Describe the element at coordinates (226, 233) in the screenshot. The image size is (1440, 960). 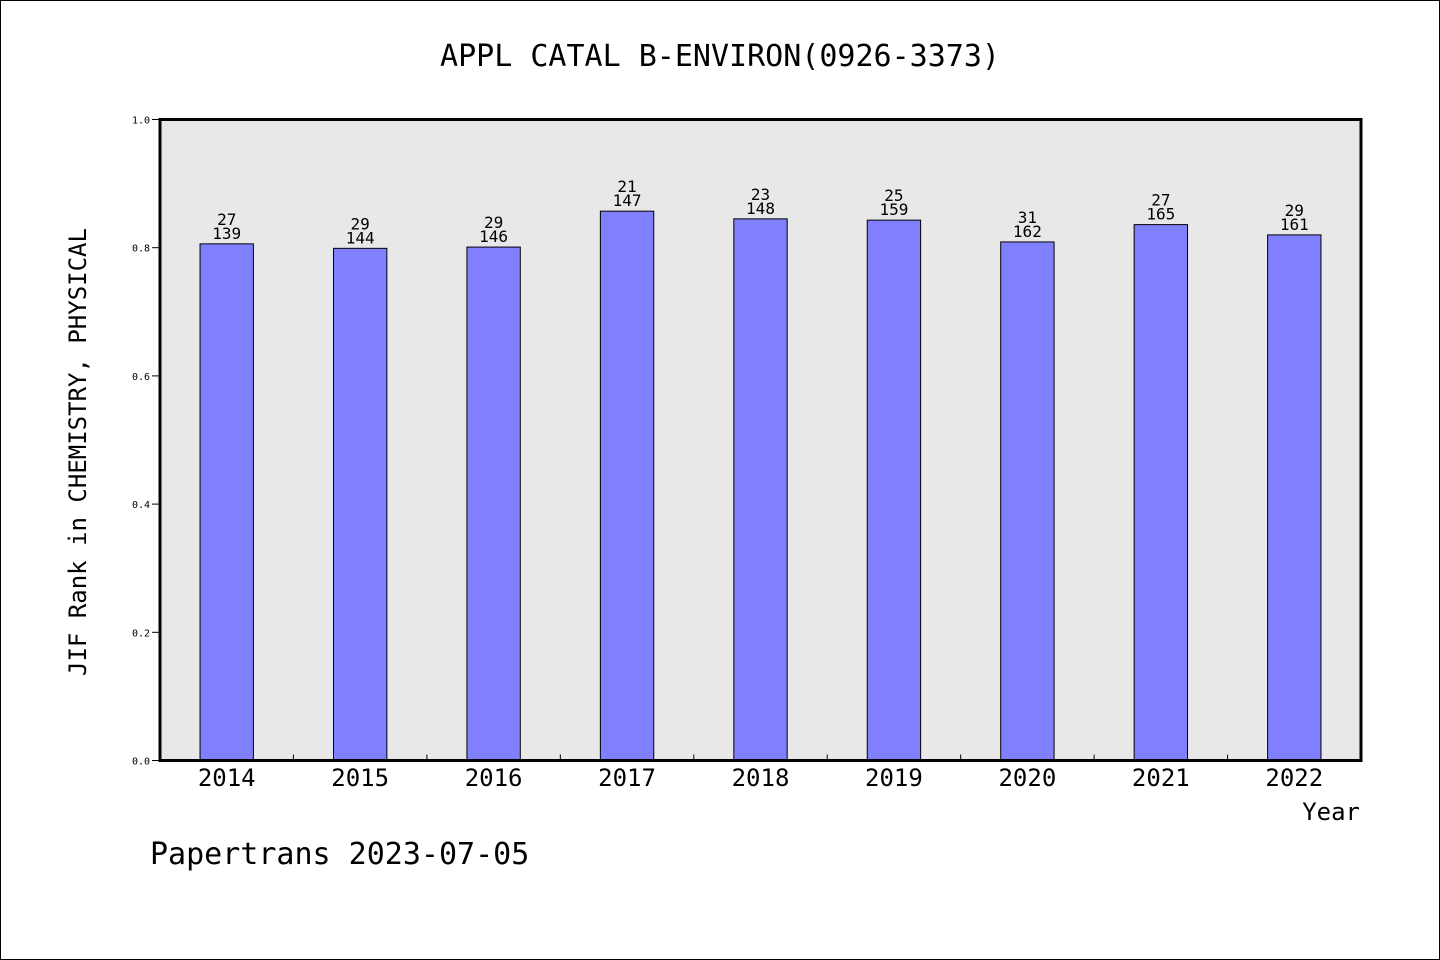
I see `bar-total-label: 139` at that location.